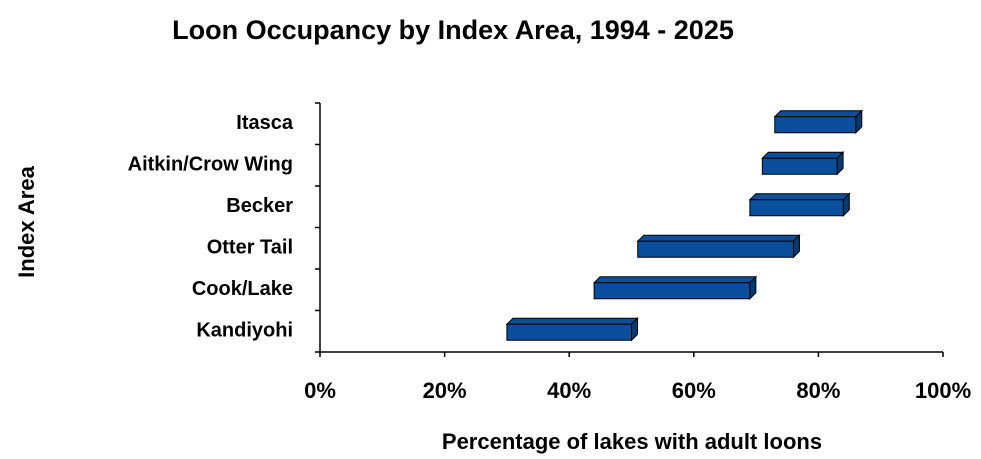 This screenshot has width=981, height=459. Describe the element at coordinates (445, 390) in the screenshot. I see `x-tick-label: 20%` at that location.